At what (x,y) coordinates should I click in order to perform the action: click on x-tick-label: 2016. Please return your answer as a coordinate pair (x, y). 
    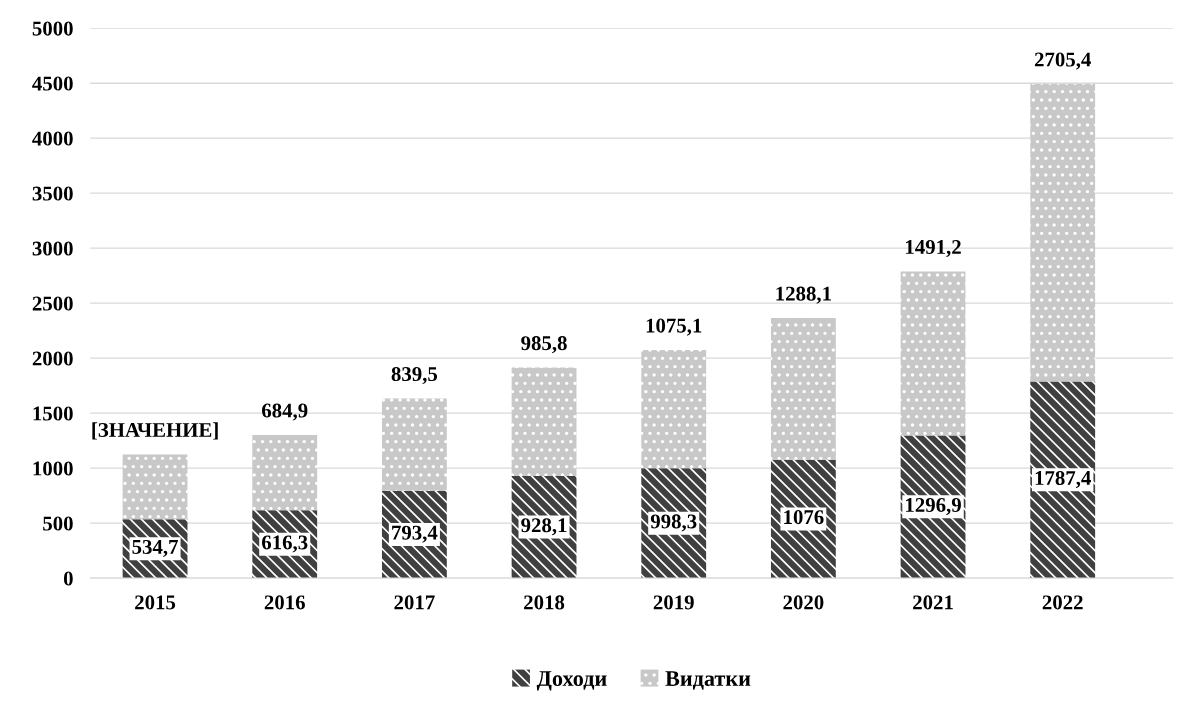
    Looking at the image, I should click on (284, 602).